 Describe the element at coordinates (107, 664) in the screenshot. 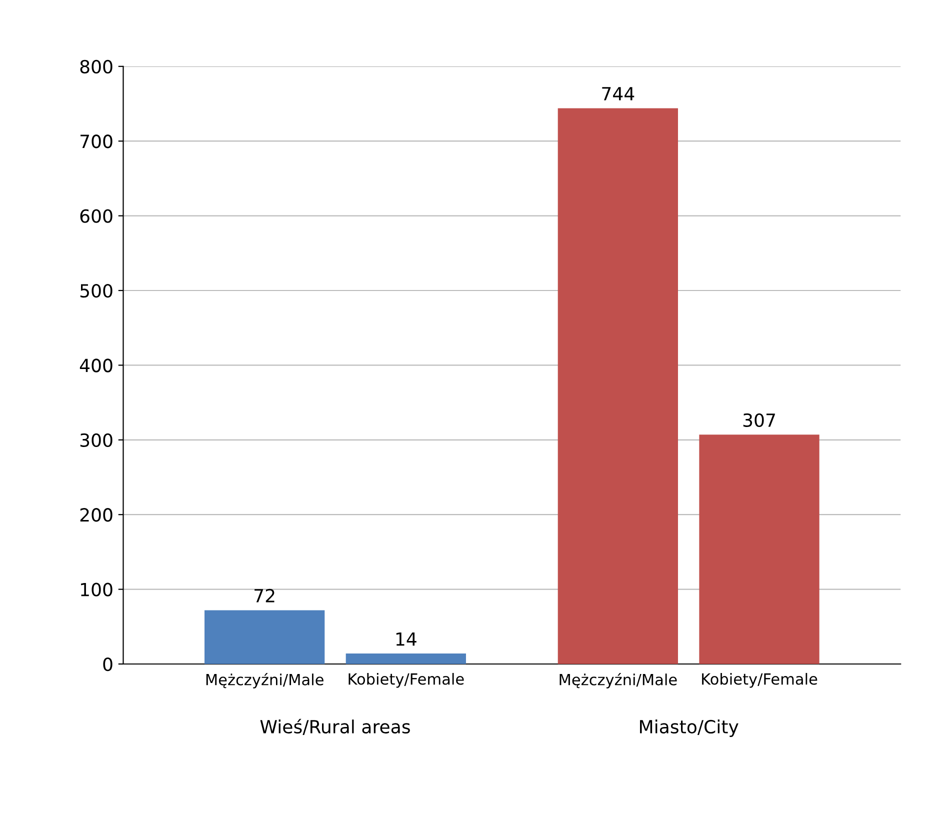

I see `y-tick-label: 0` at that location.